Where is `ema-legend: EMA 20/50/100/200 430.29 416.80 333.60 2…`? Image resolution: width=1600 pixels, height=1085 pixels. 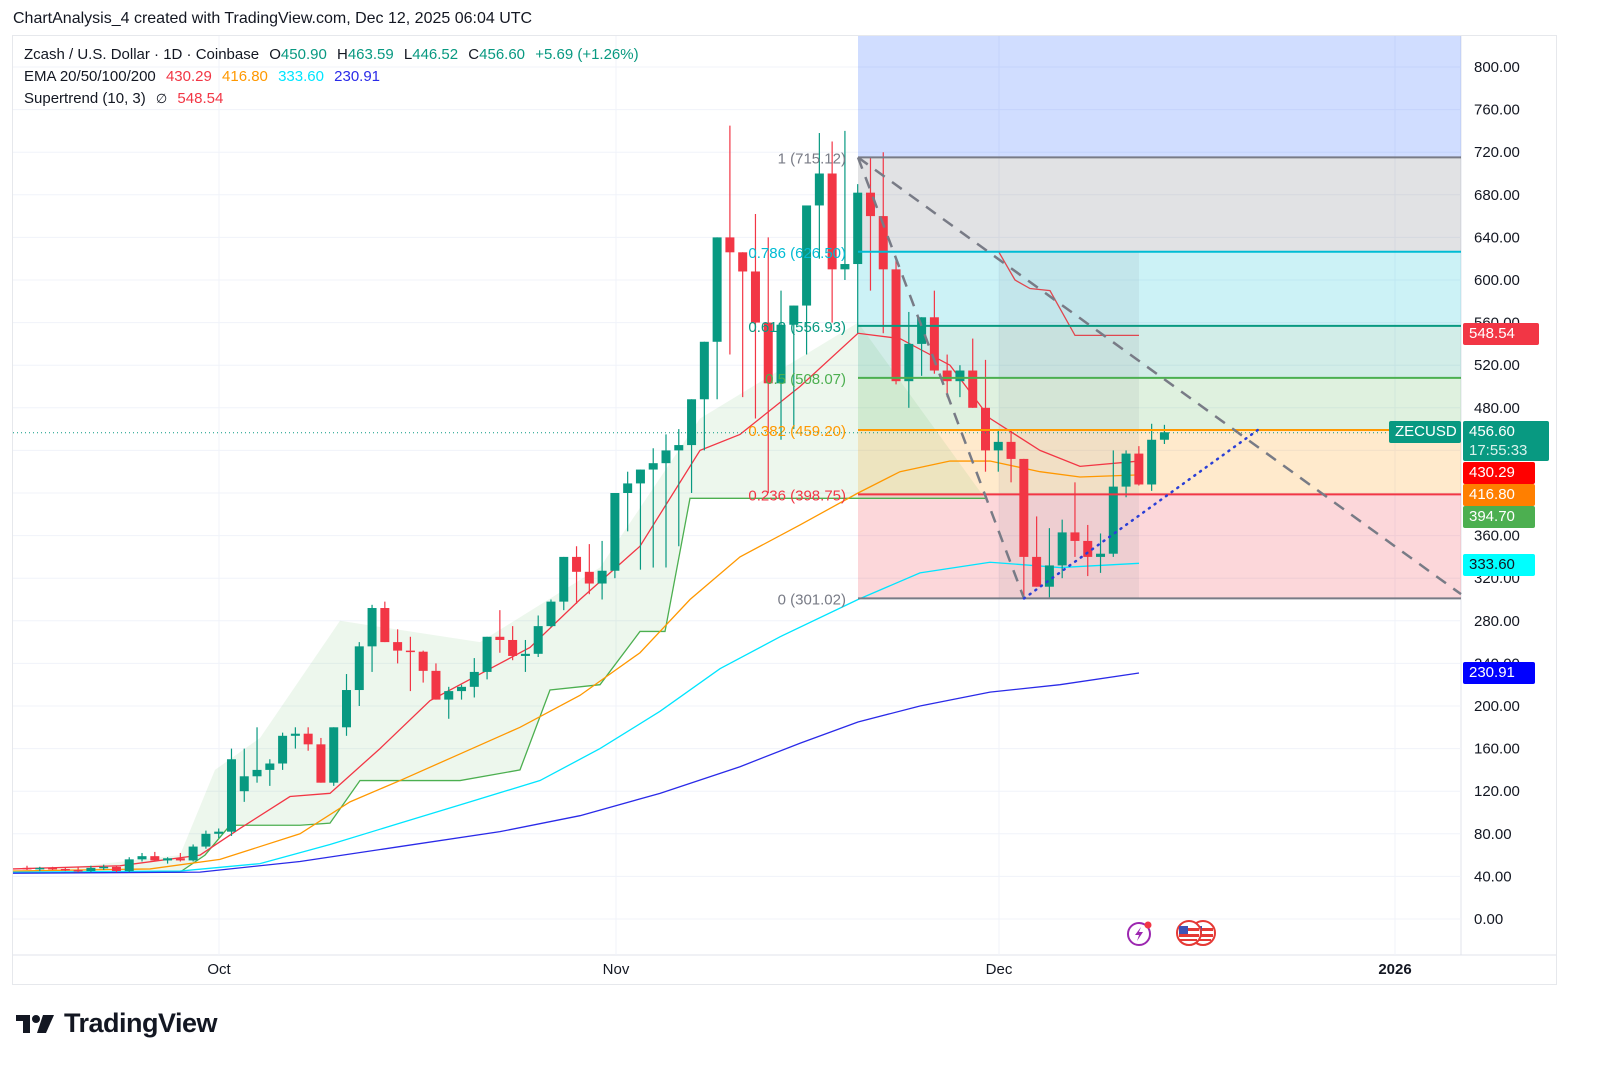
ema-legend: EMA 20/50/100/200 430.29 416.80 333.60 2… is located at coordinates (205, 76).